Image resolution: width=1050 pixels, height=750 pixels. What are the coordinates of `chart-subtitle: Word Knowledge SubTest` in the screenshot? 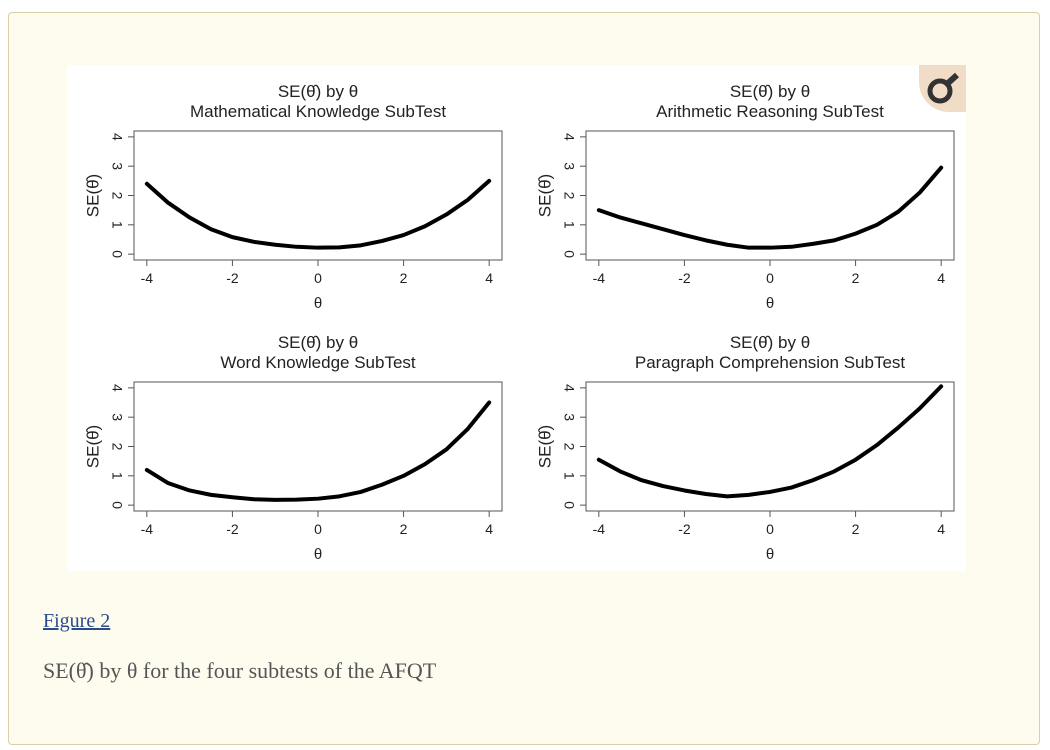 It's located at (318, 362).